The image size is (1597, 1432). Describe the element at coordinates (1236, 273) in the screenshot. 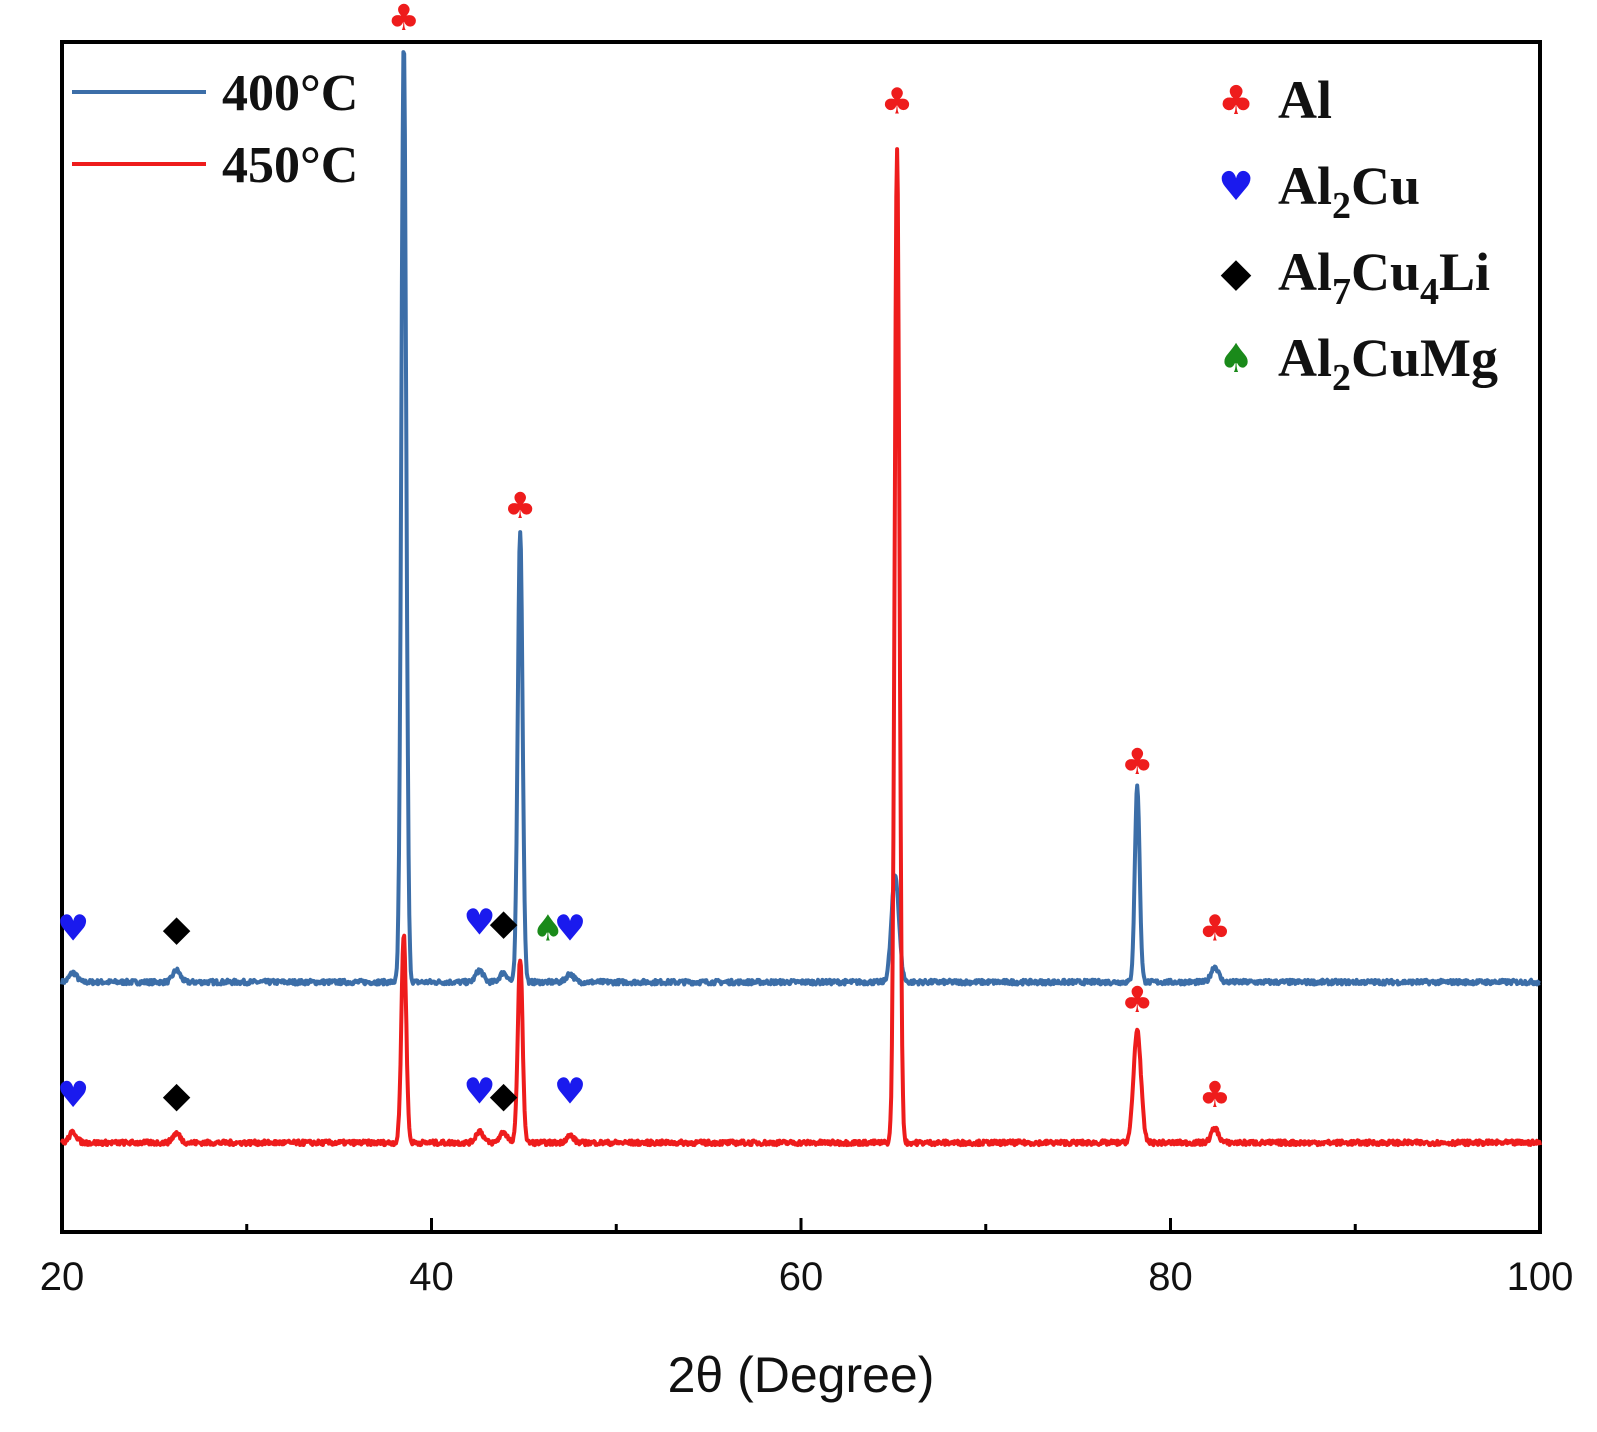

I see `phase-legend-marker: ◆` at that location.